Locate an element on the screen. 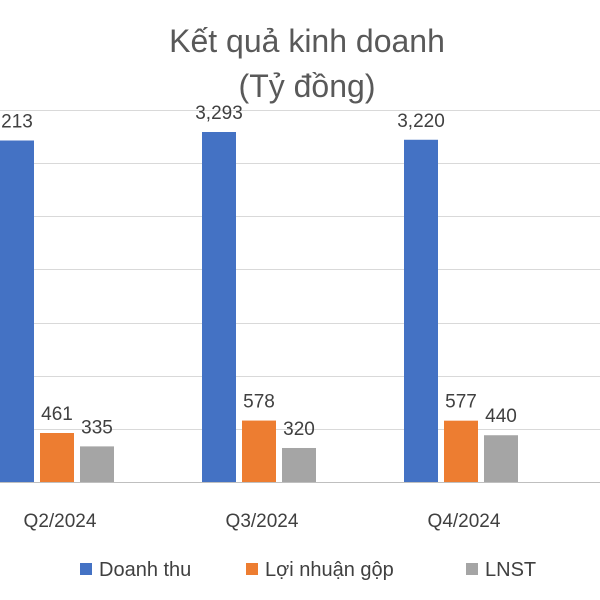 The height and width of the screenshot is (600, 600). chart-subtitle: (Tỷ đồng) is located at coordinates (307, 86).